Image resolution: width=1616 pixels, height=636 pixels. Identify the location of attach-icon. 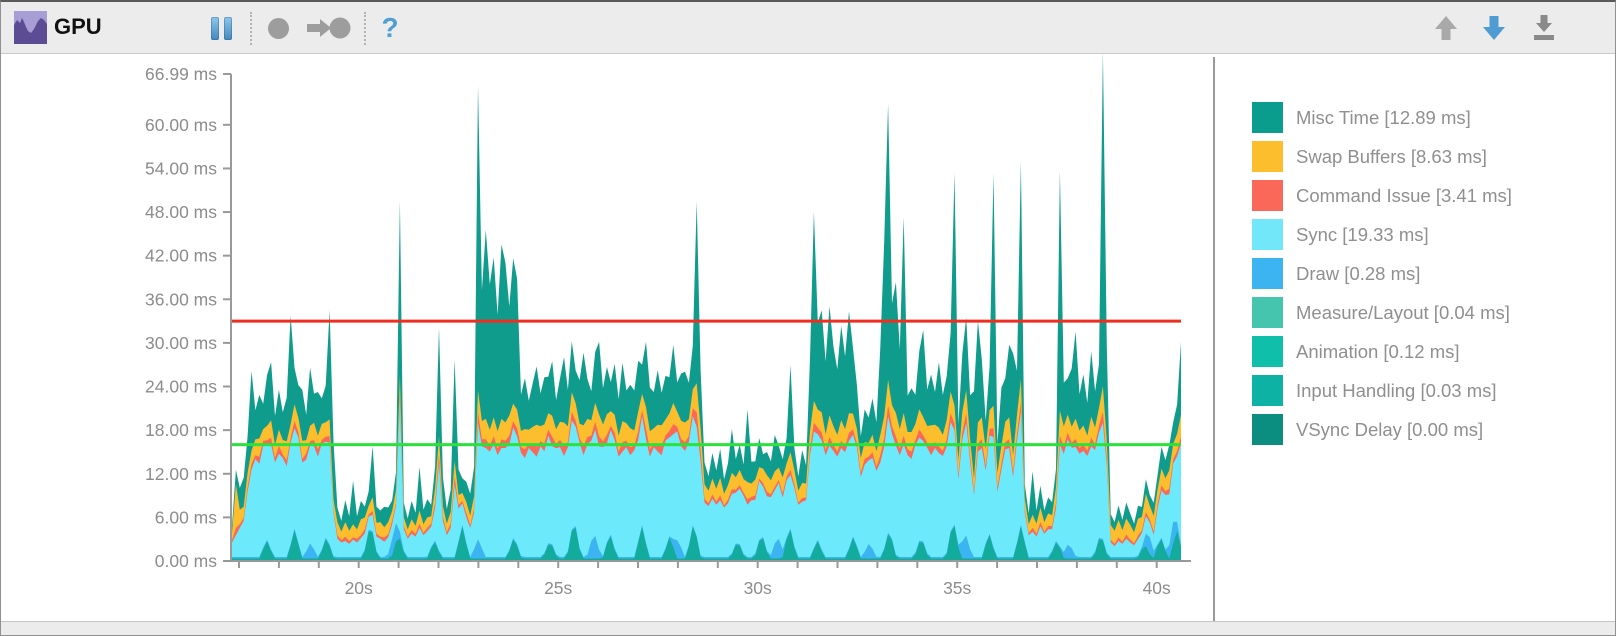
(329, 28).